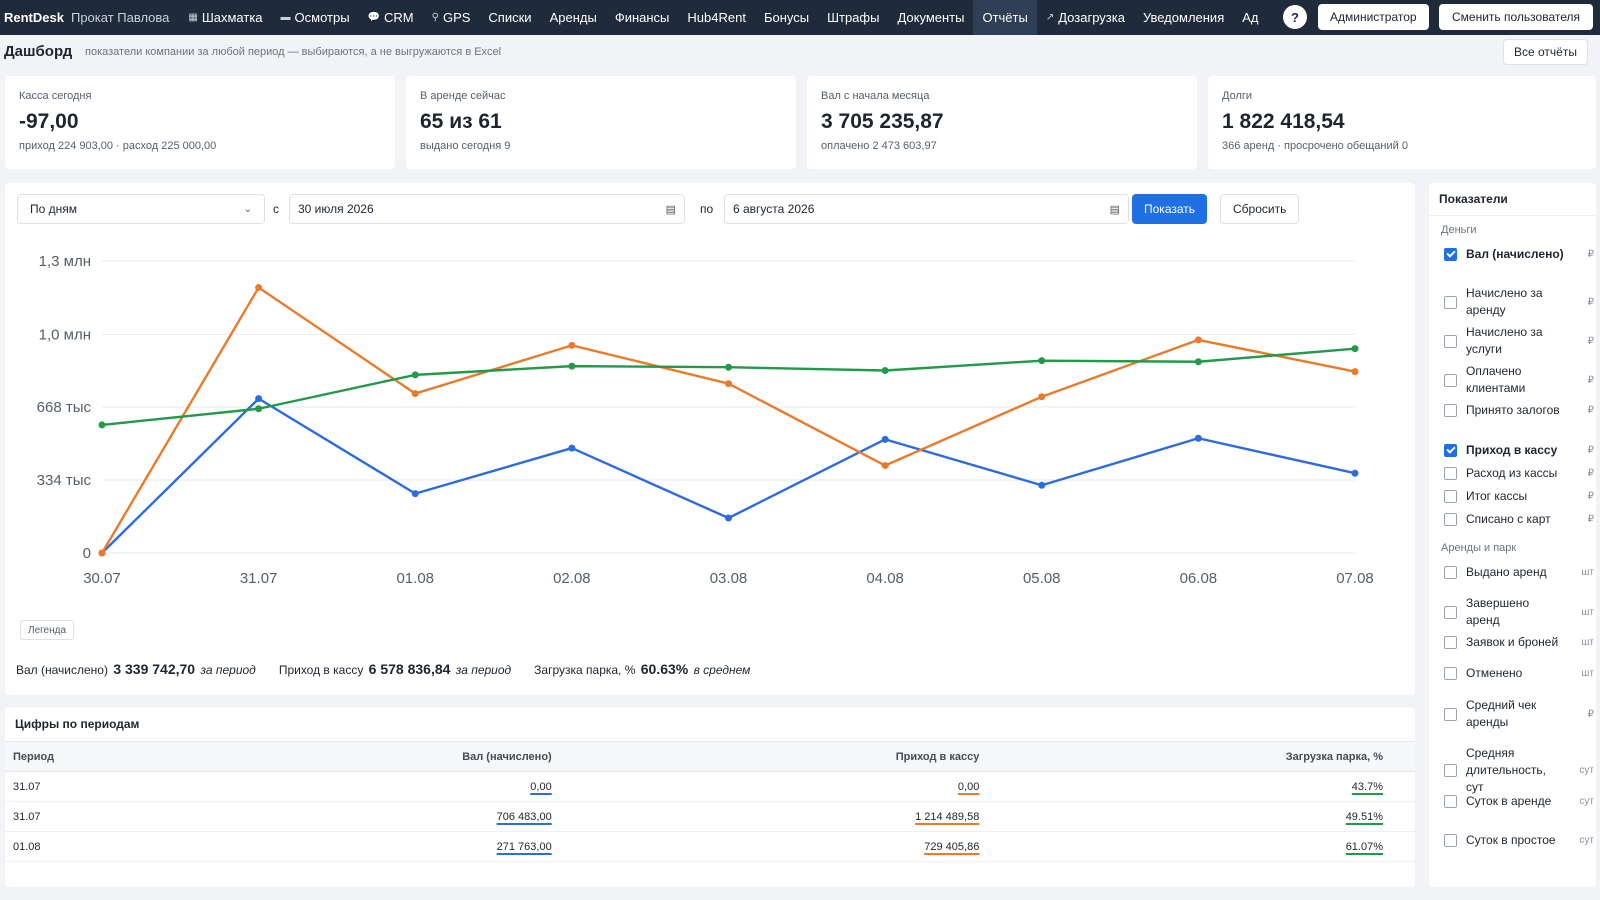 The height and width of the screenshot is (900, 1600). What do you see at coordinates (1519, 612) in the screenshot?
I see `metric-toggle: Завершено аренд шт` at bounding box center [1519, 612].